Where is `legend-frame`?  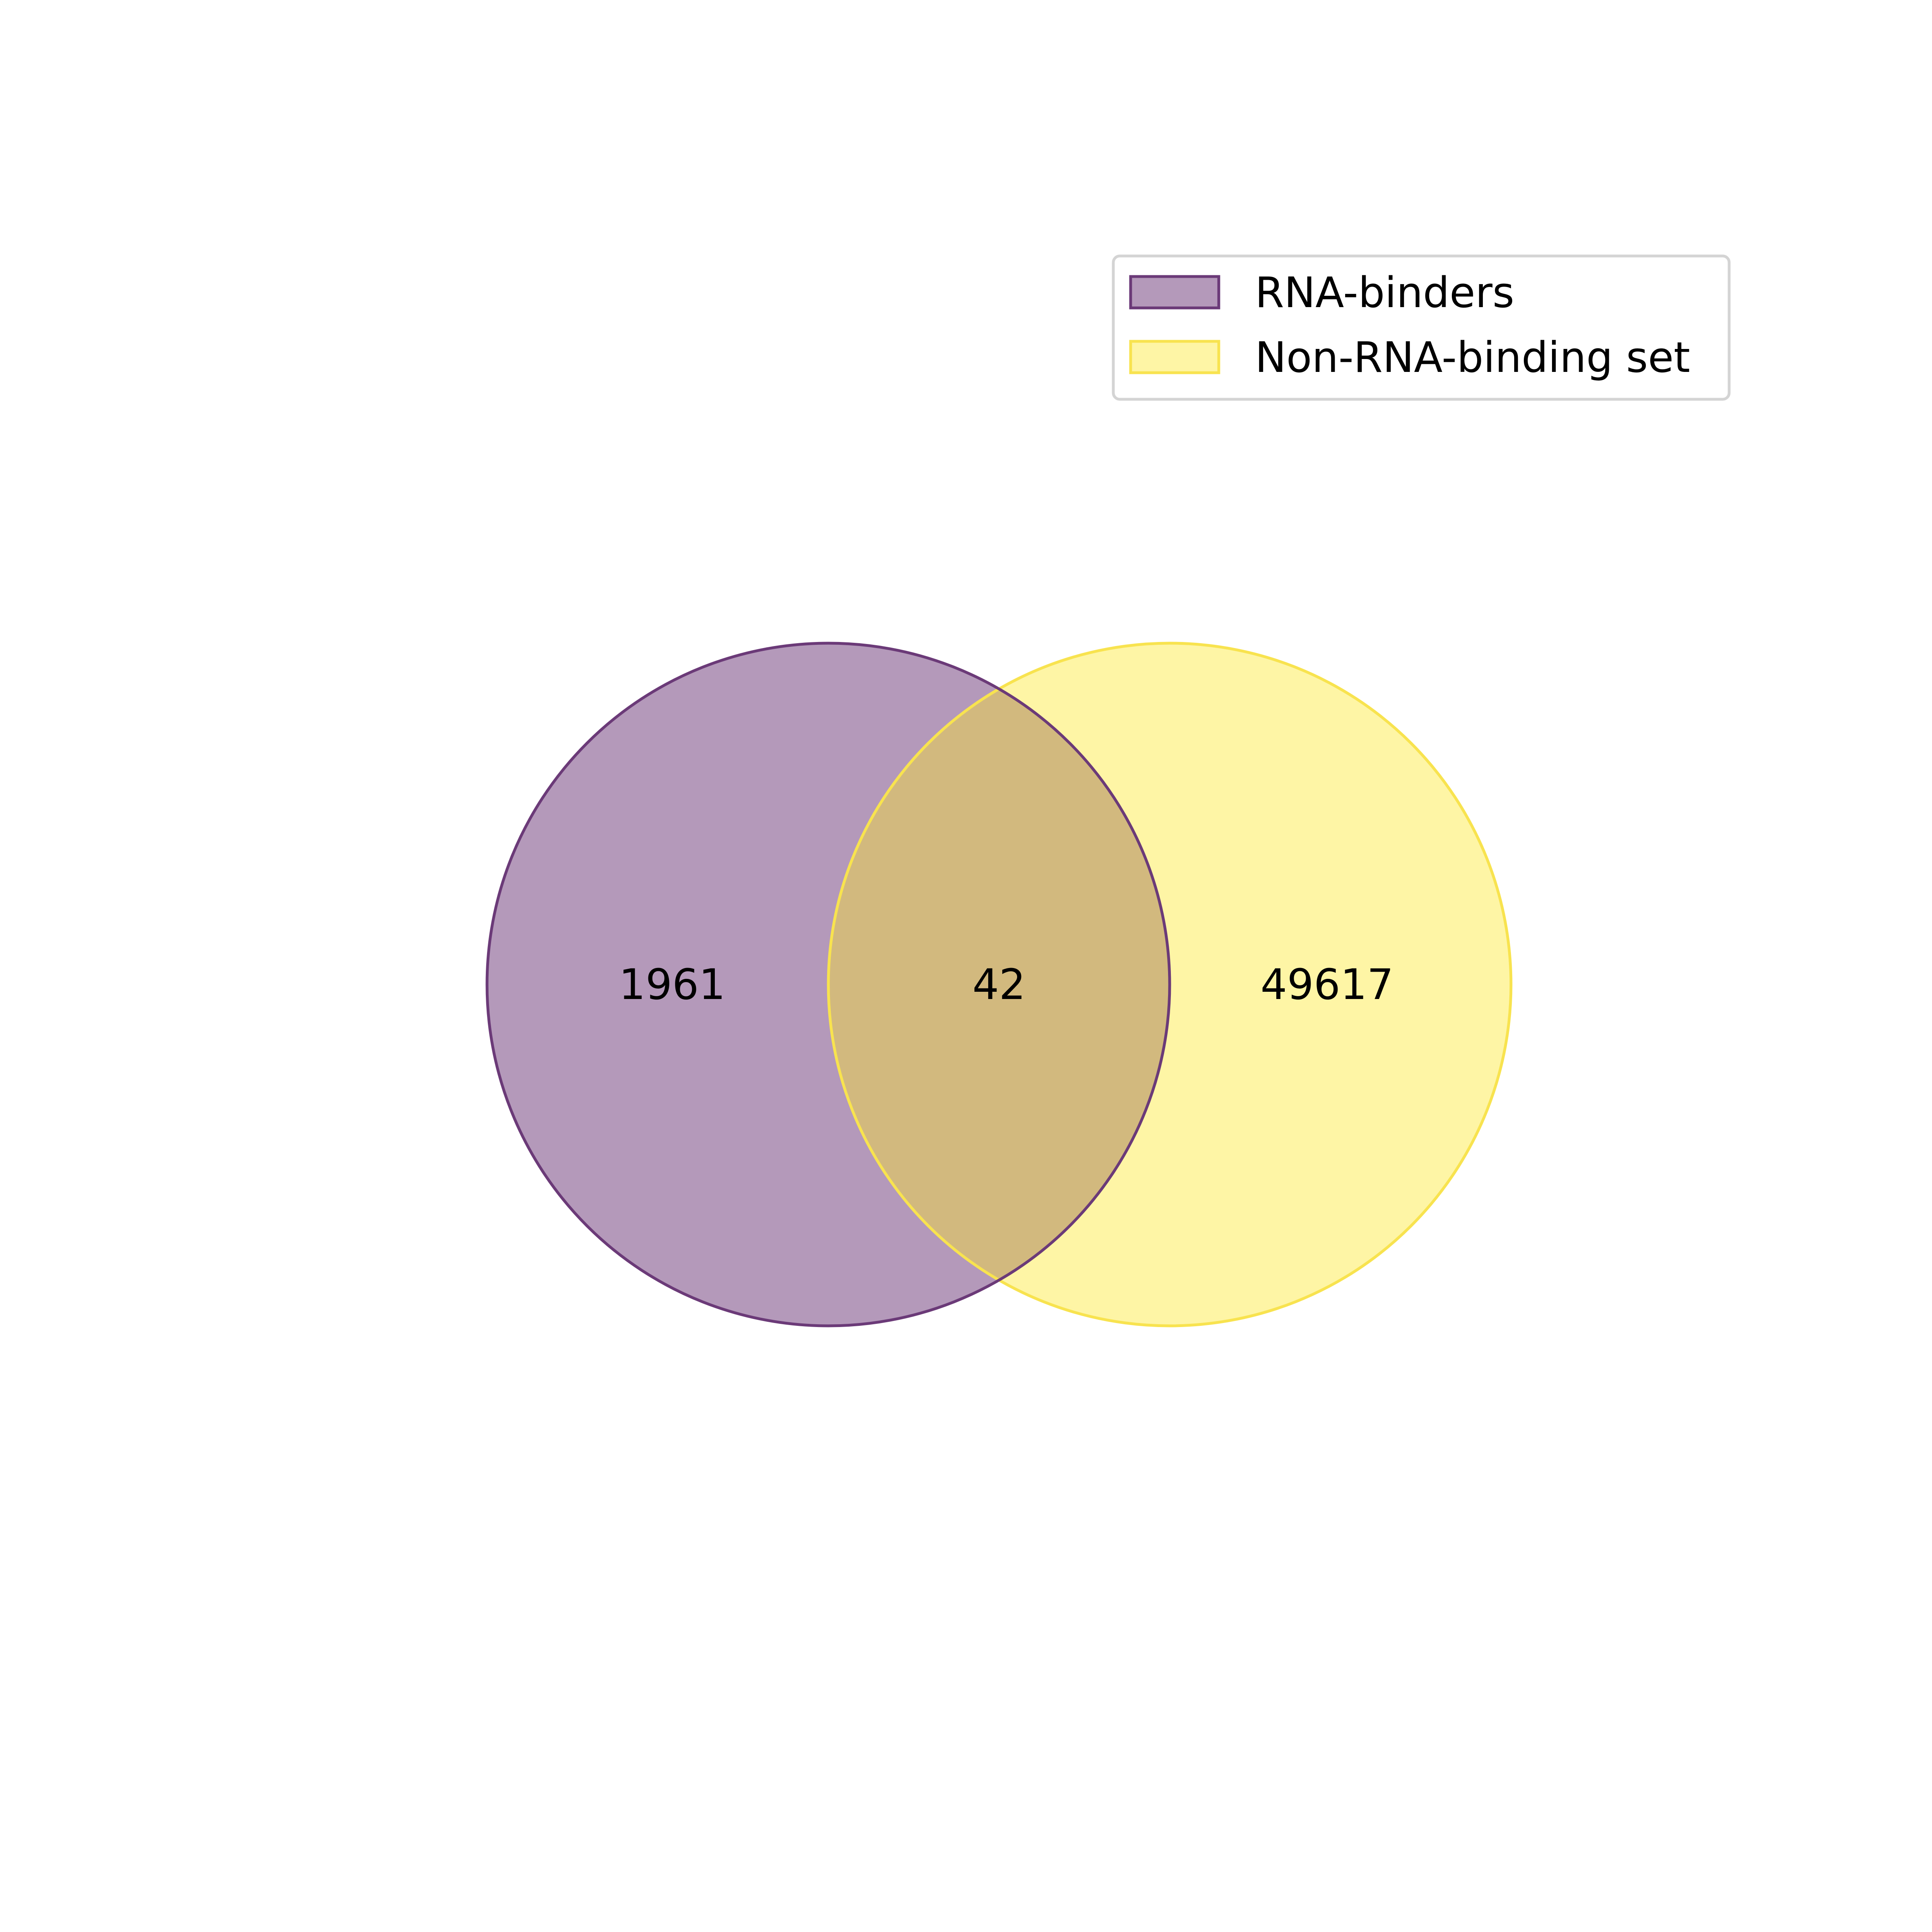
legend-frame is located at coordinates (1421, 327).